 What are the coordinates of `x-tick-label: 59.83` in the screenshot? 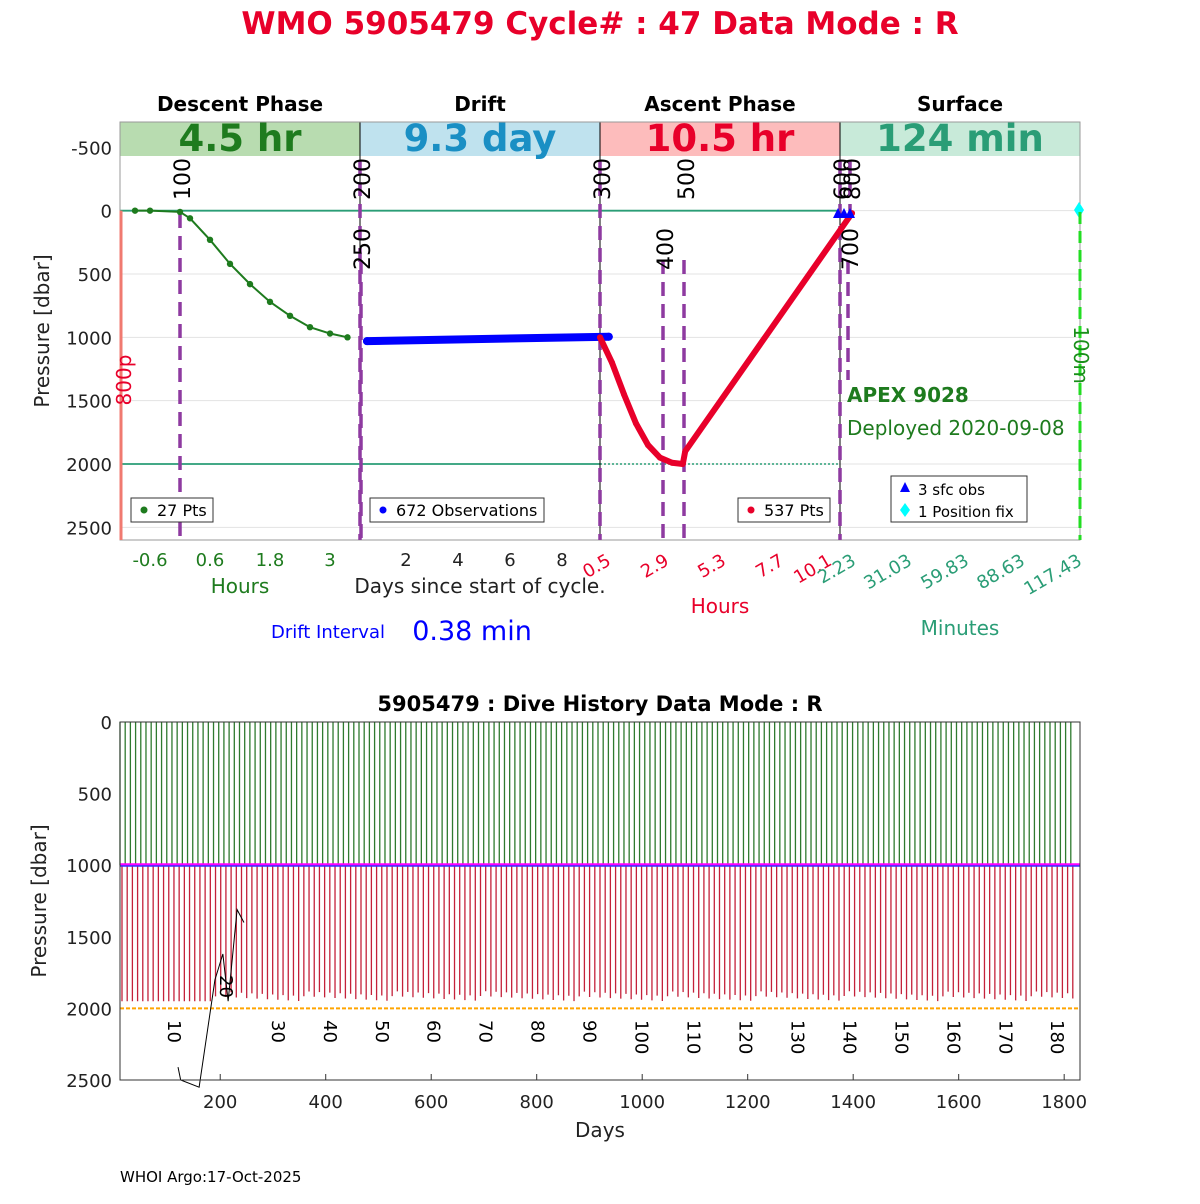 It's located at (944, 572).